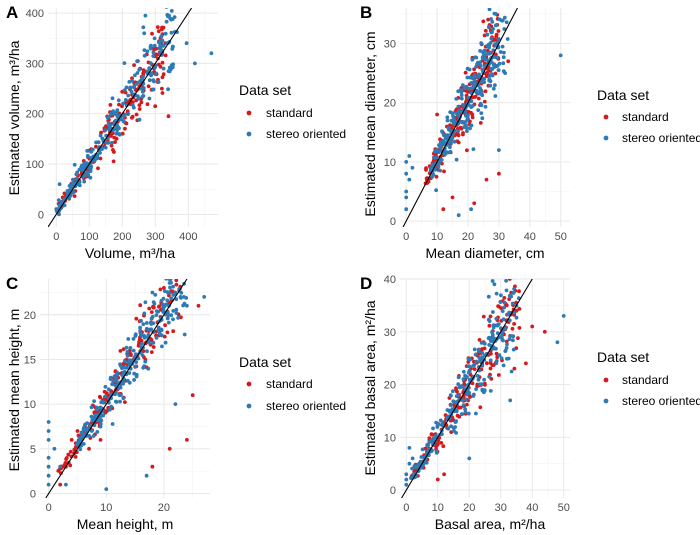  I want to click on x-tick-label: 40, so click(530, 237).